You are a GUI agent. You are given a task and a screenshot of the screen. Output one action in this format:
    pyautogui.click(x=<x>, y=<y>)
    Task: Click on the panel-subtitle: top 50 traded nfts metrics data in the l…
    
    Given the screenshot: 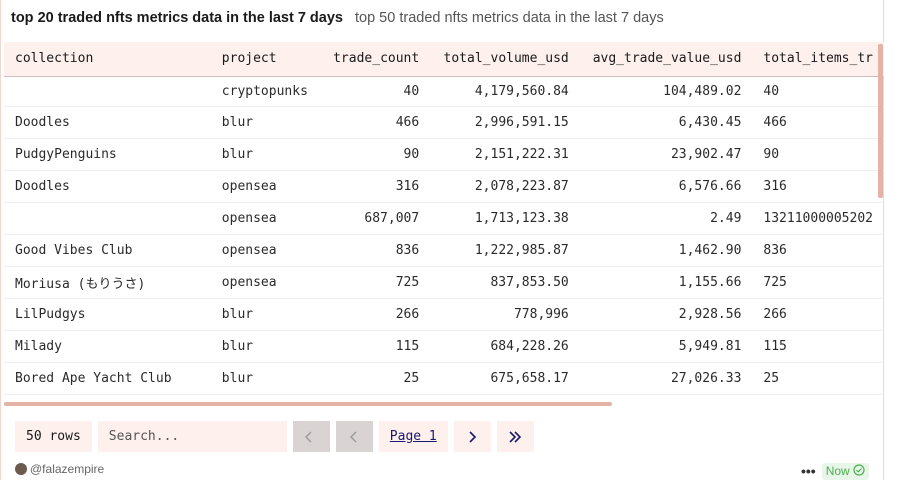 What is the action you would take?
    pyautogui.click(x=509, y=18)
    